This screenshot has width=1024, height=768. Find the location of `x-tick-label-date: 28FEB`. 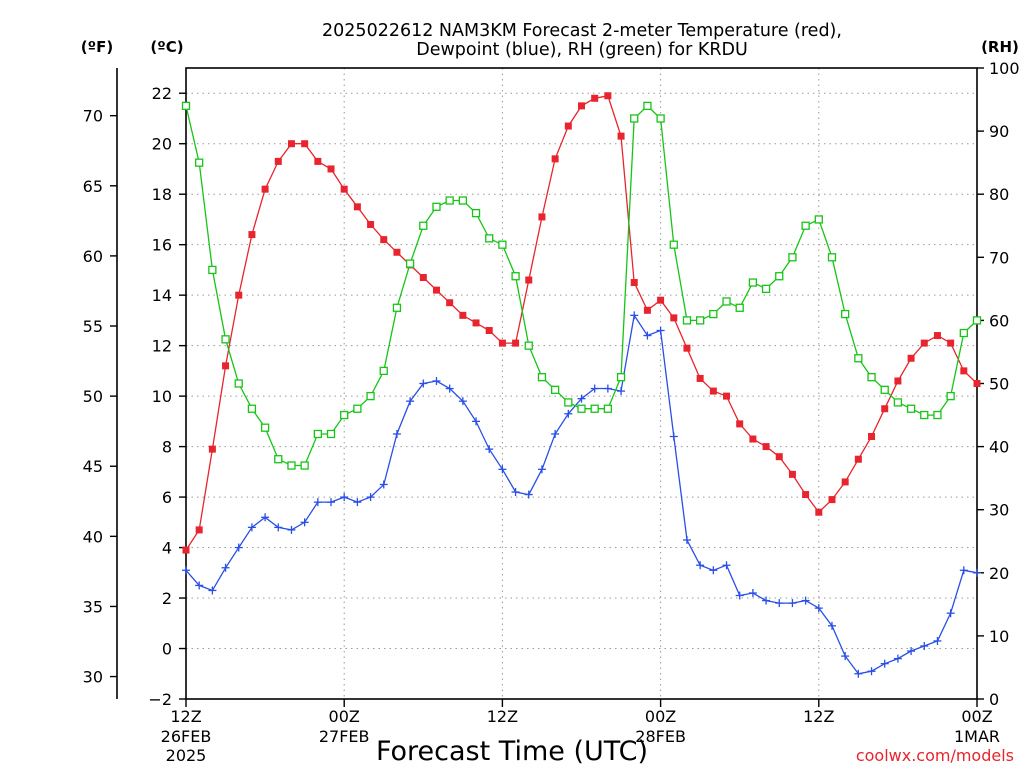

x-tick-label-date: 28FEB is located at coordinates (660, 736).